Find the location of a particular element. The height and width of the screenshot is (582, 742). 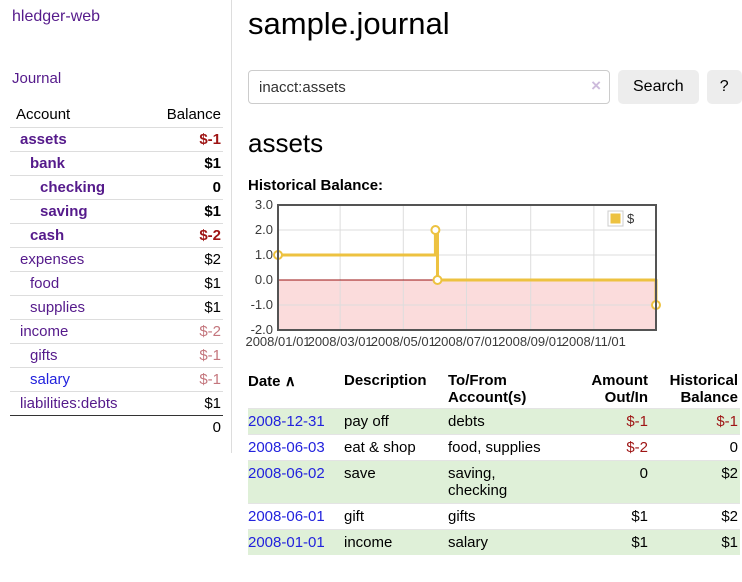

transaction-date-link: 2008-06-01 is located at coordinates (286, 516).